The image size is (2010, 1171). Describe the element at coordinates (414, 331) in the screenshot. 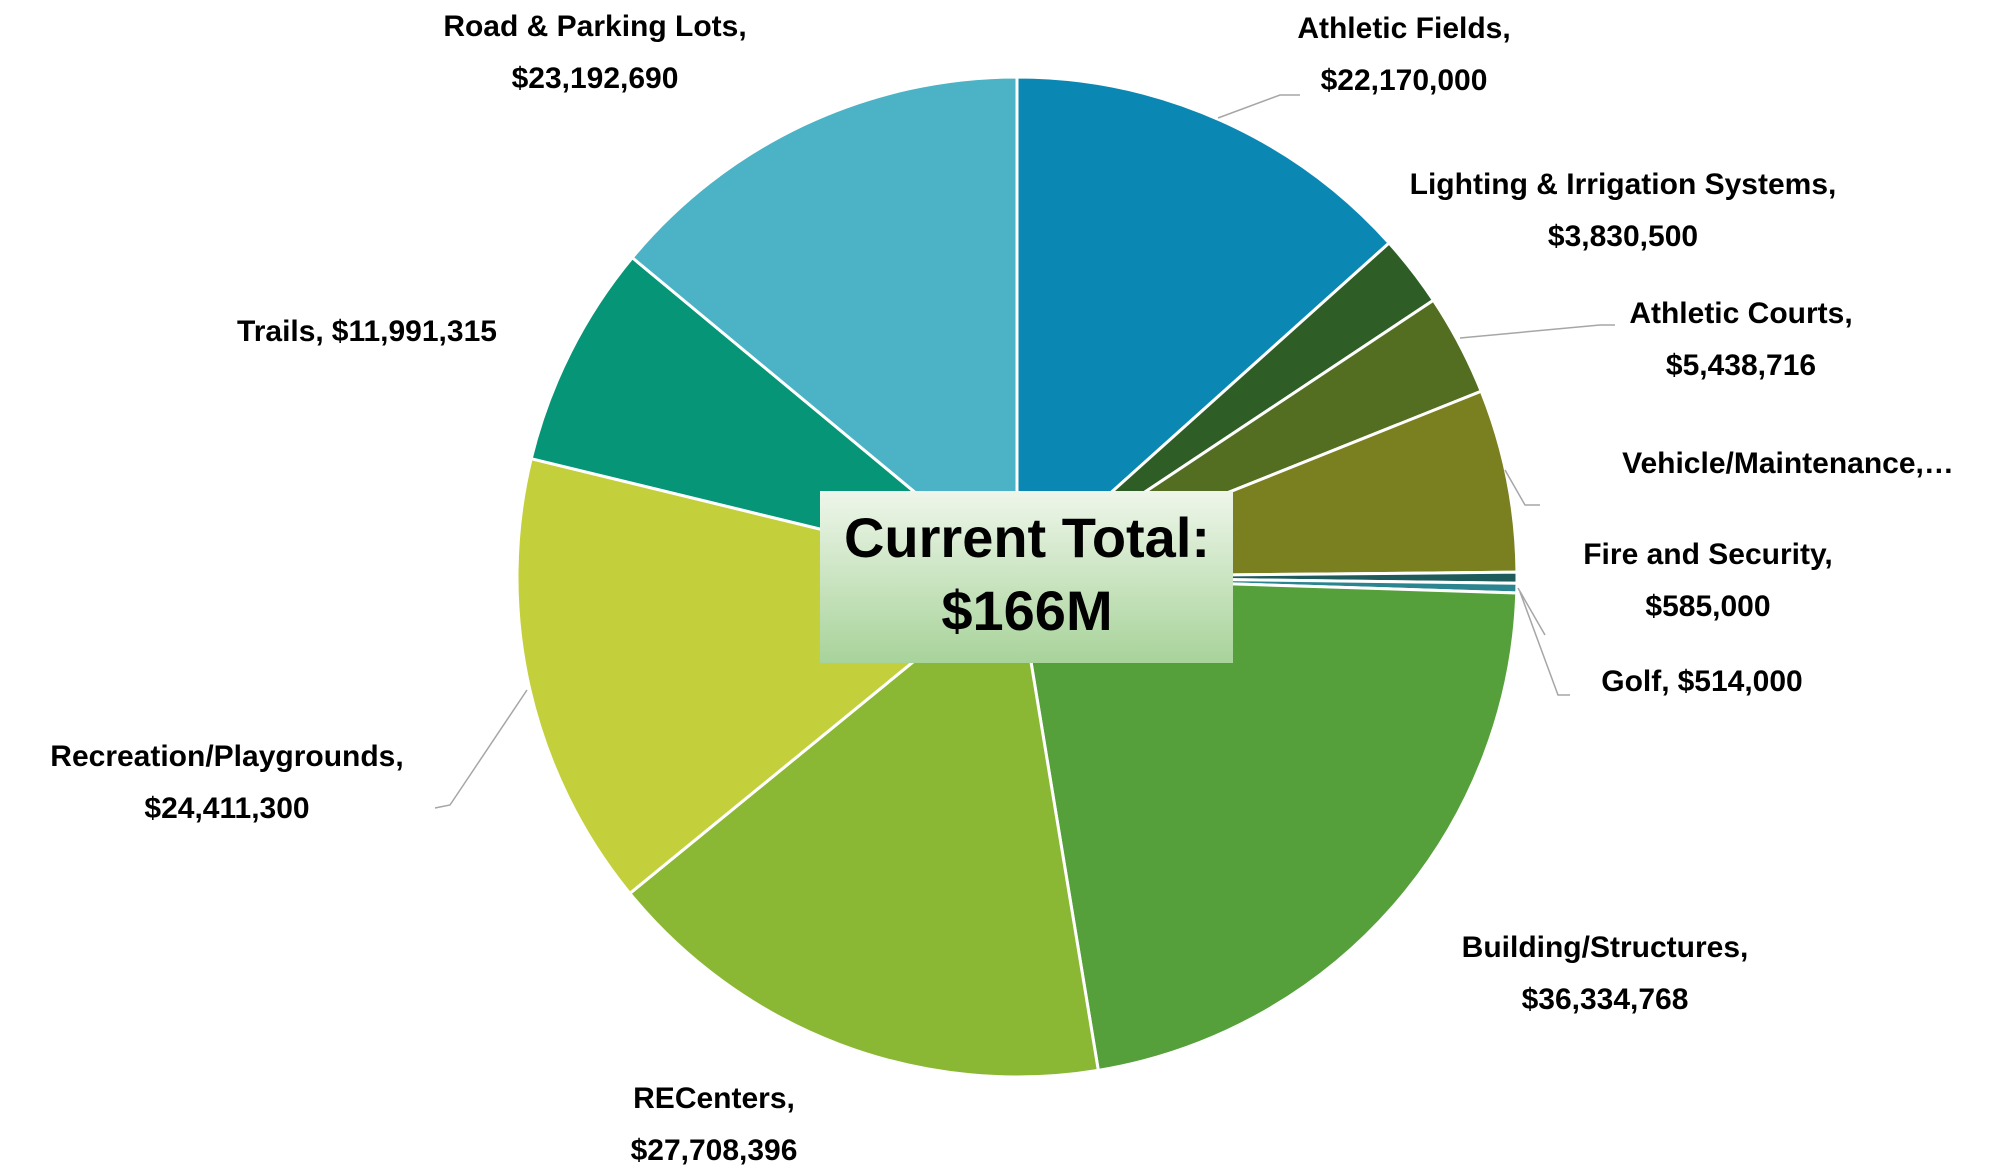

I see `value-label: $11,991,315` at that location.